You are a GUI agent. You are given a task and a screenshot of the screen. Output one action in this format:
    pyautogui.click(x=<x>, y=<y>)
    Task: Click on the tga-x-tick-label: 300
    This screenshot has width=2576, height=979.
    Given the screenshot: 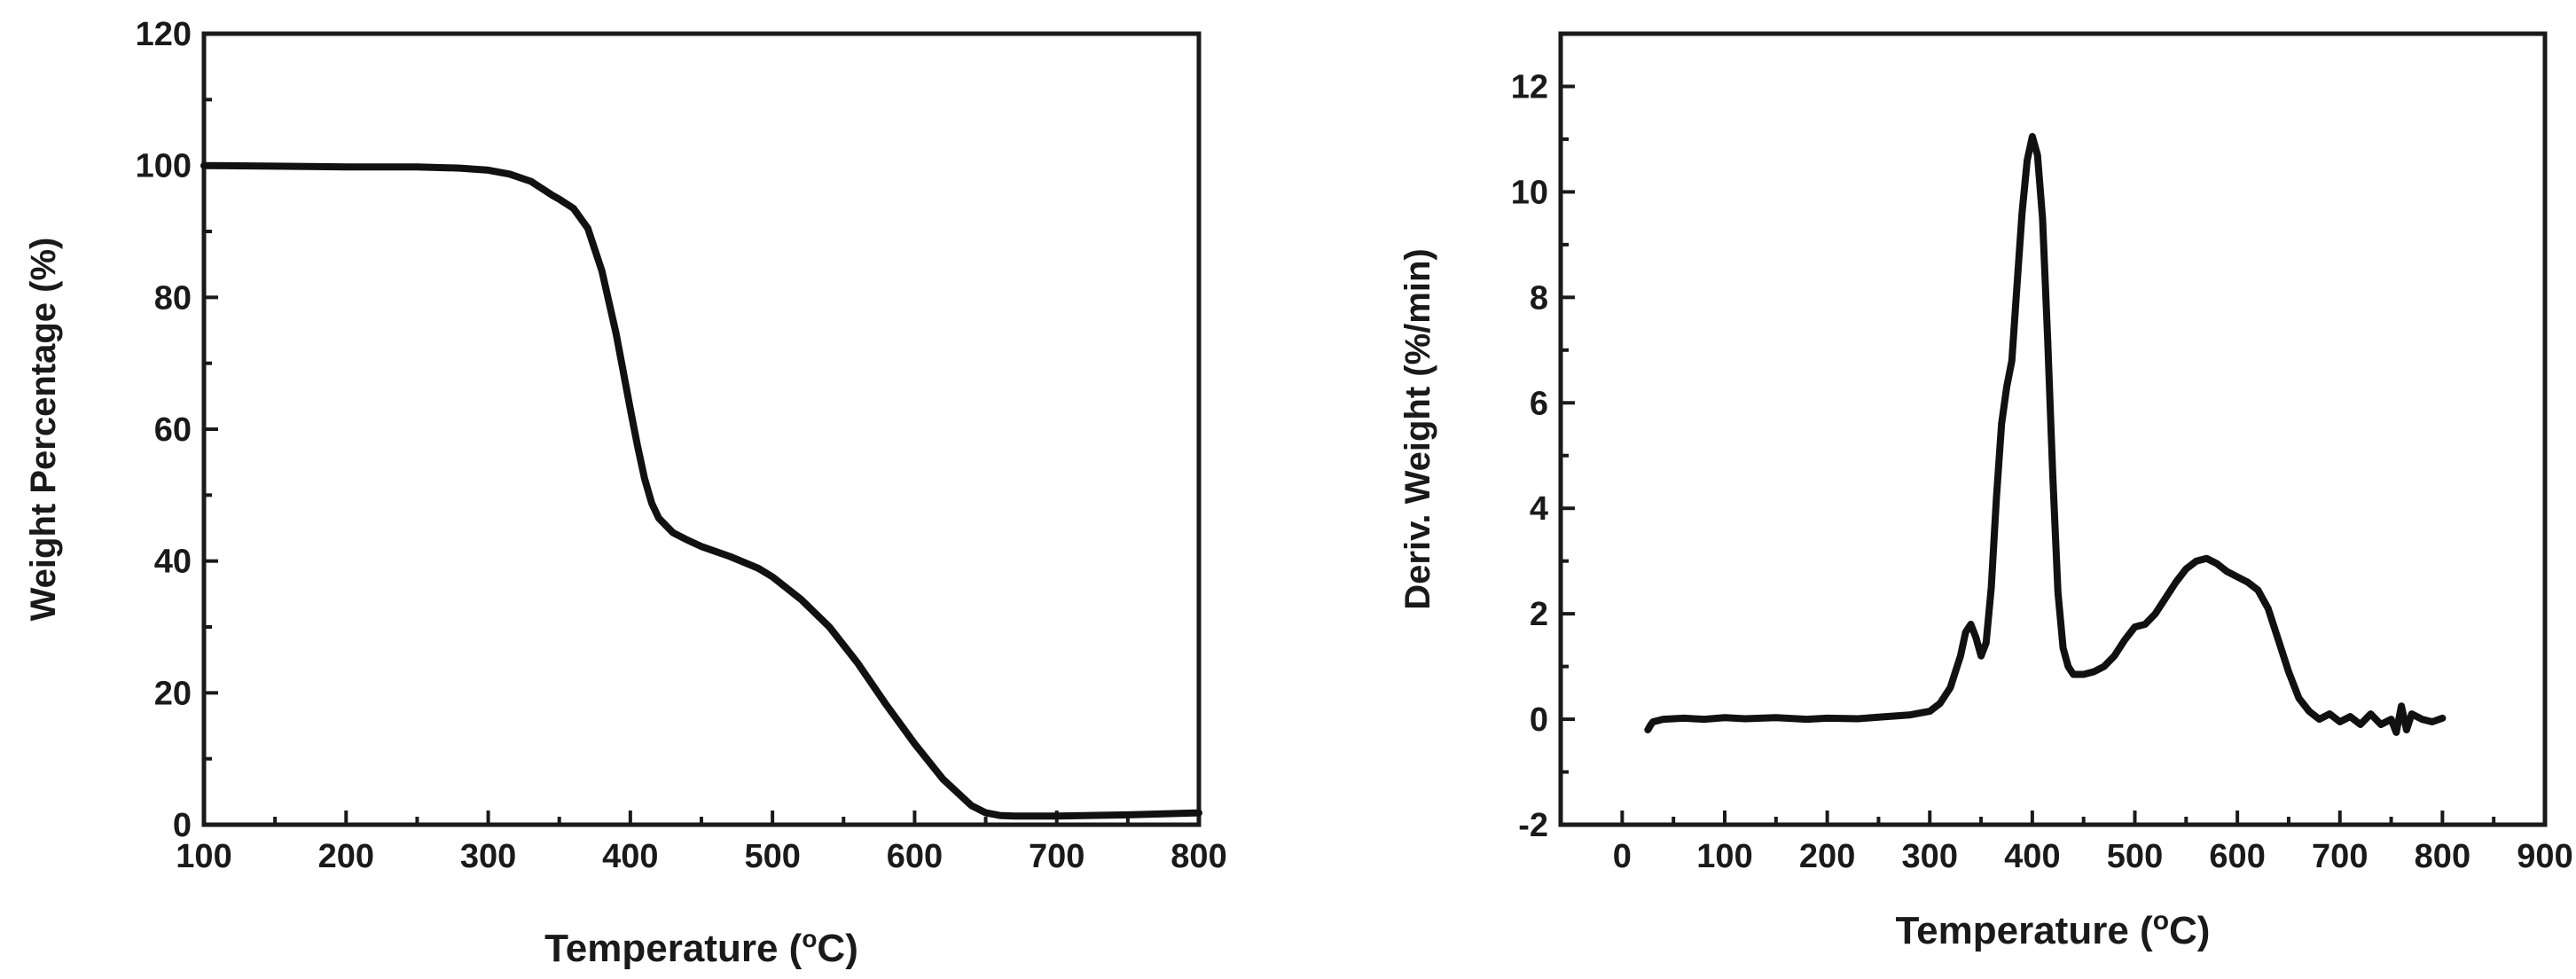 What is the action you would take?
    pyautogui.click(x=488, y=856)
    